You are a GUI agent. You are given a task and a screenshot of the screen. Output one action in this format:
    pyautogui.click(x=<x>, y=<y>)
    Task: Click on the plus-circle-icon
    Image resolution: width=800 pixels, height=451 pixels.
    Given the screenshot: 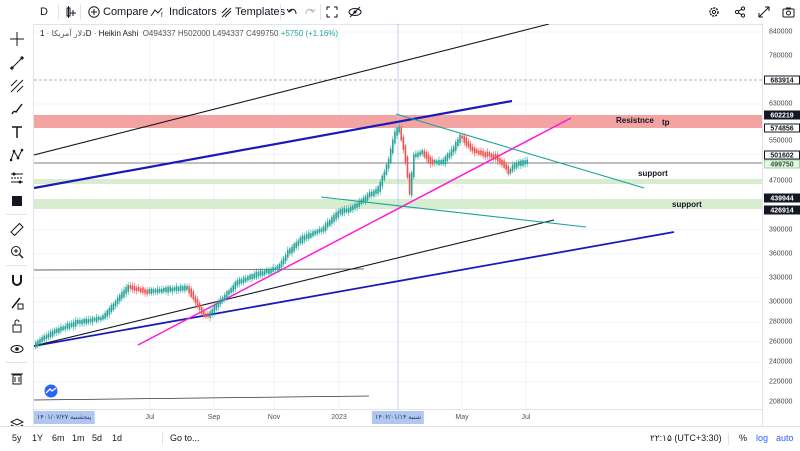 What is the action you would take?
    pyautogui.click(x=94, y=12)
    